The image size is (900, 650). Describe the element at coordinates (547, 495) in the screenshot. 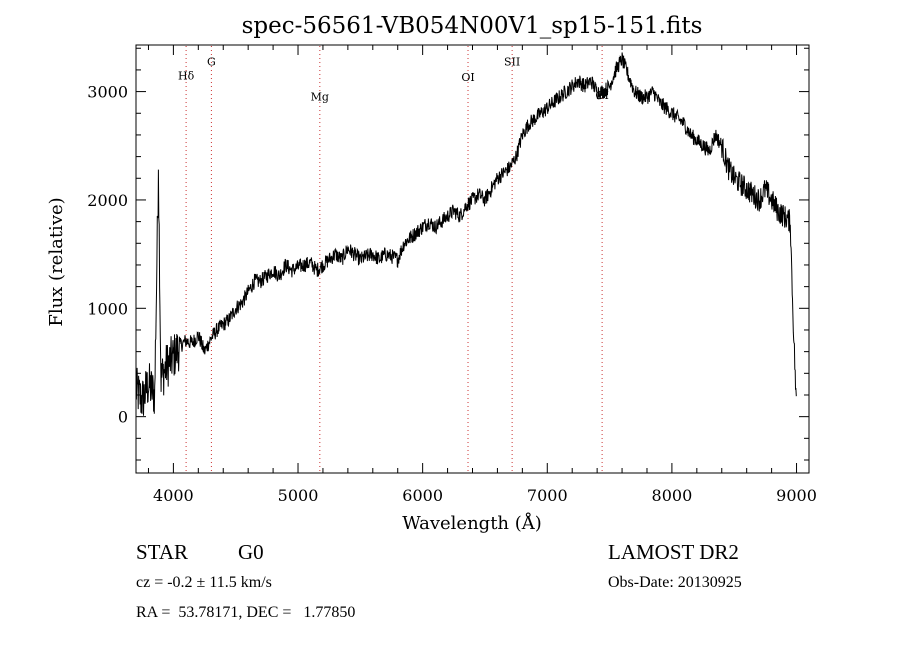

I see `x-tick-label: 7000` at that location.